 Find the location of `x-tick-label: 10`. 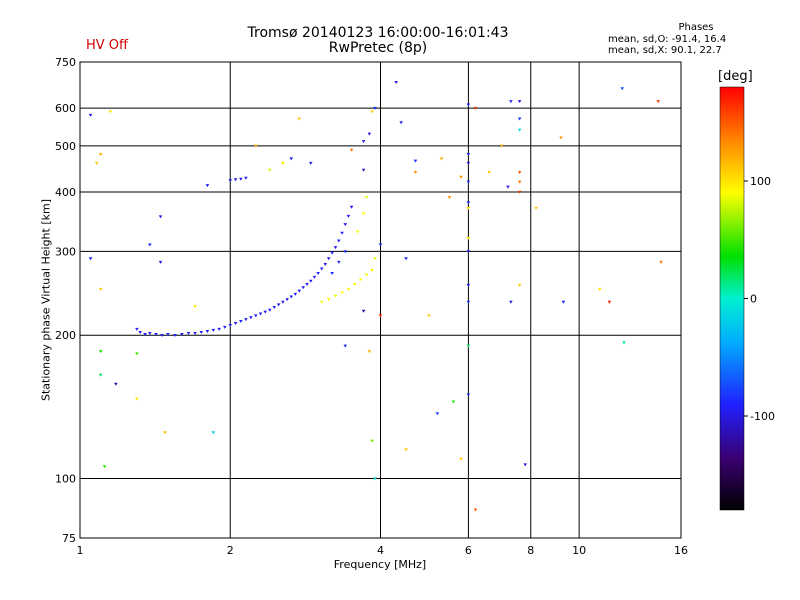

x-tick-label: 10 is located at coordinates (579, 550).